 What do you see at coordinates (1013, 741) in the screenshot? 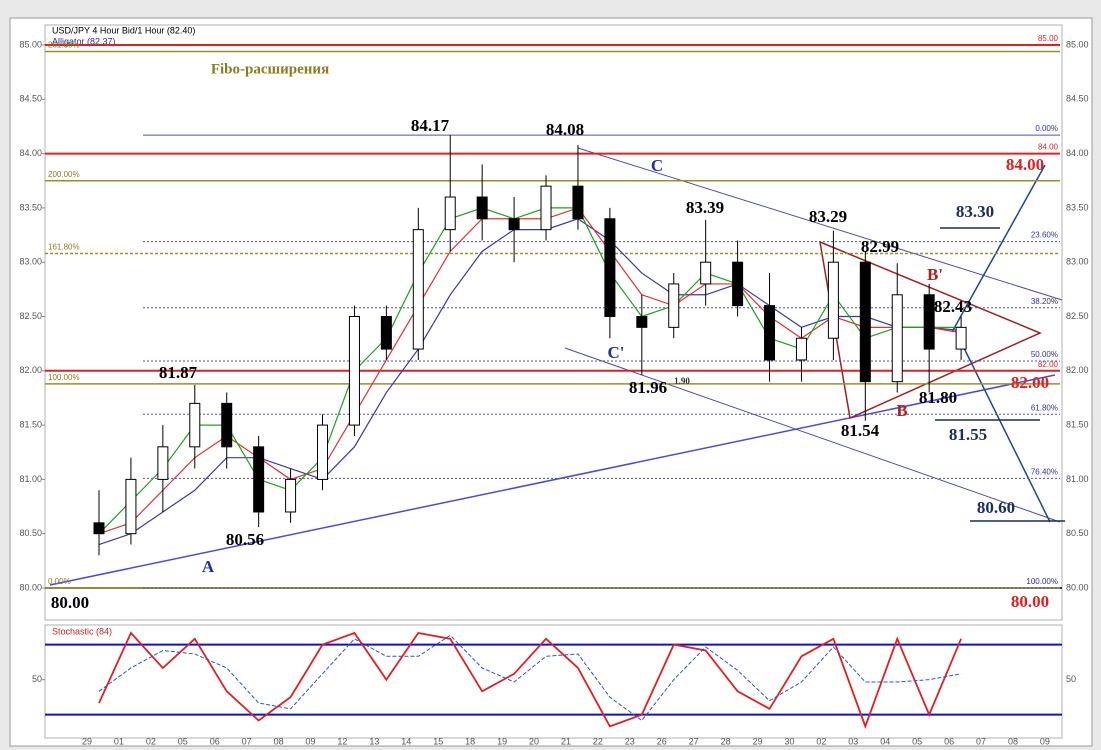
I see `x-tick-label: 08` at bounding box center [1013, 741].